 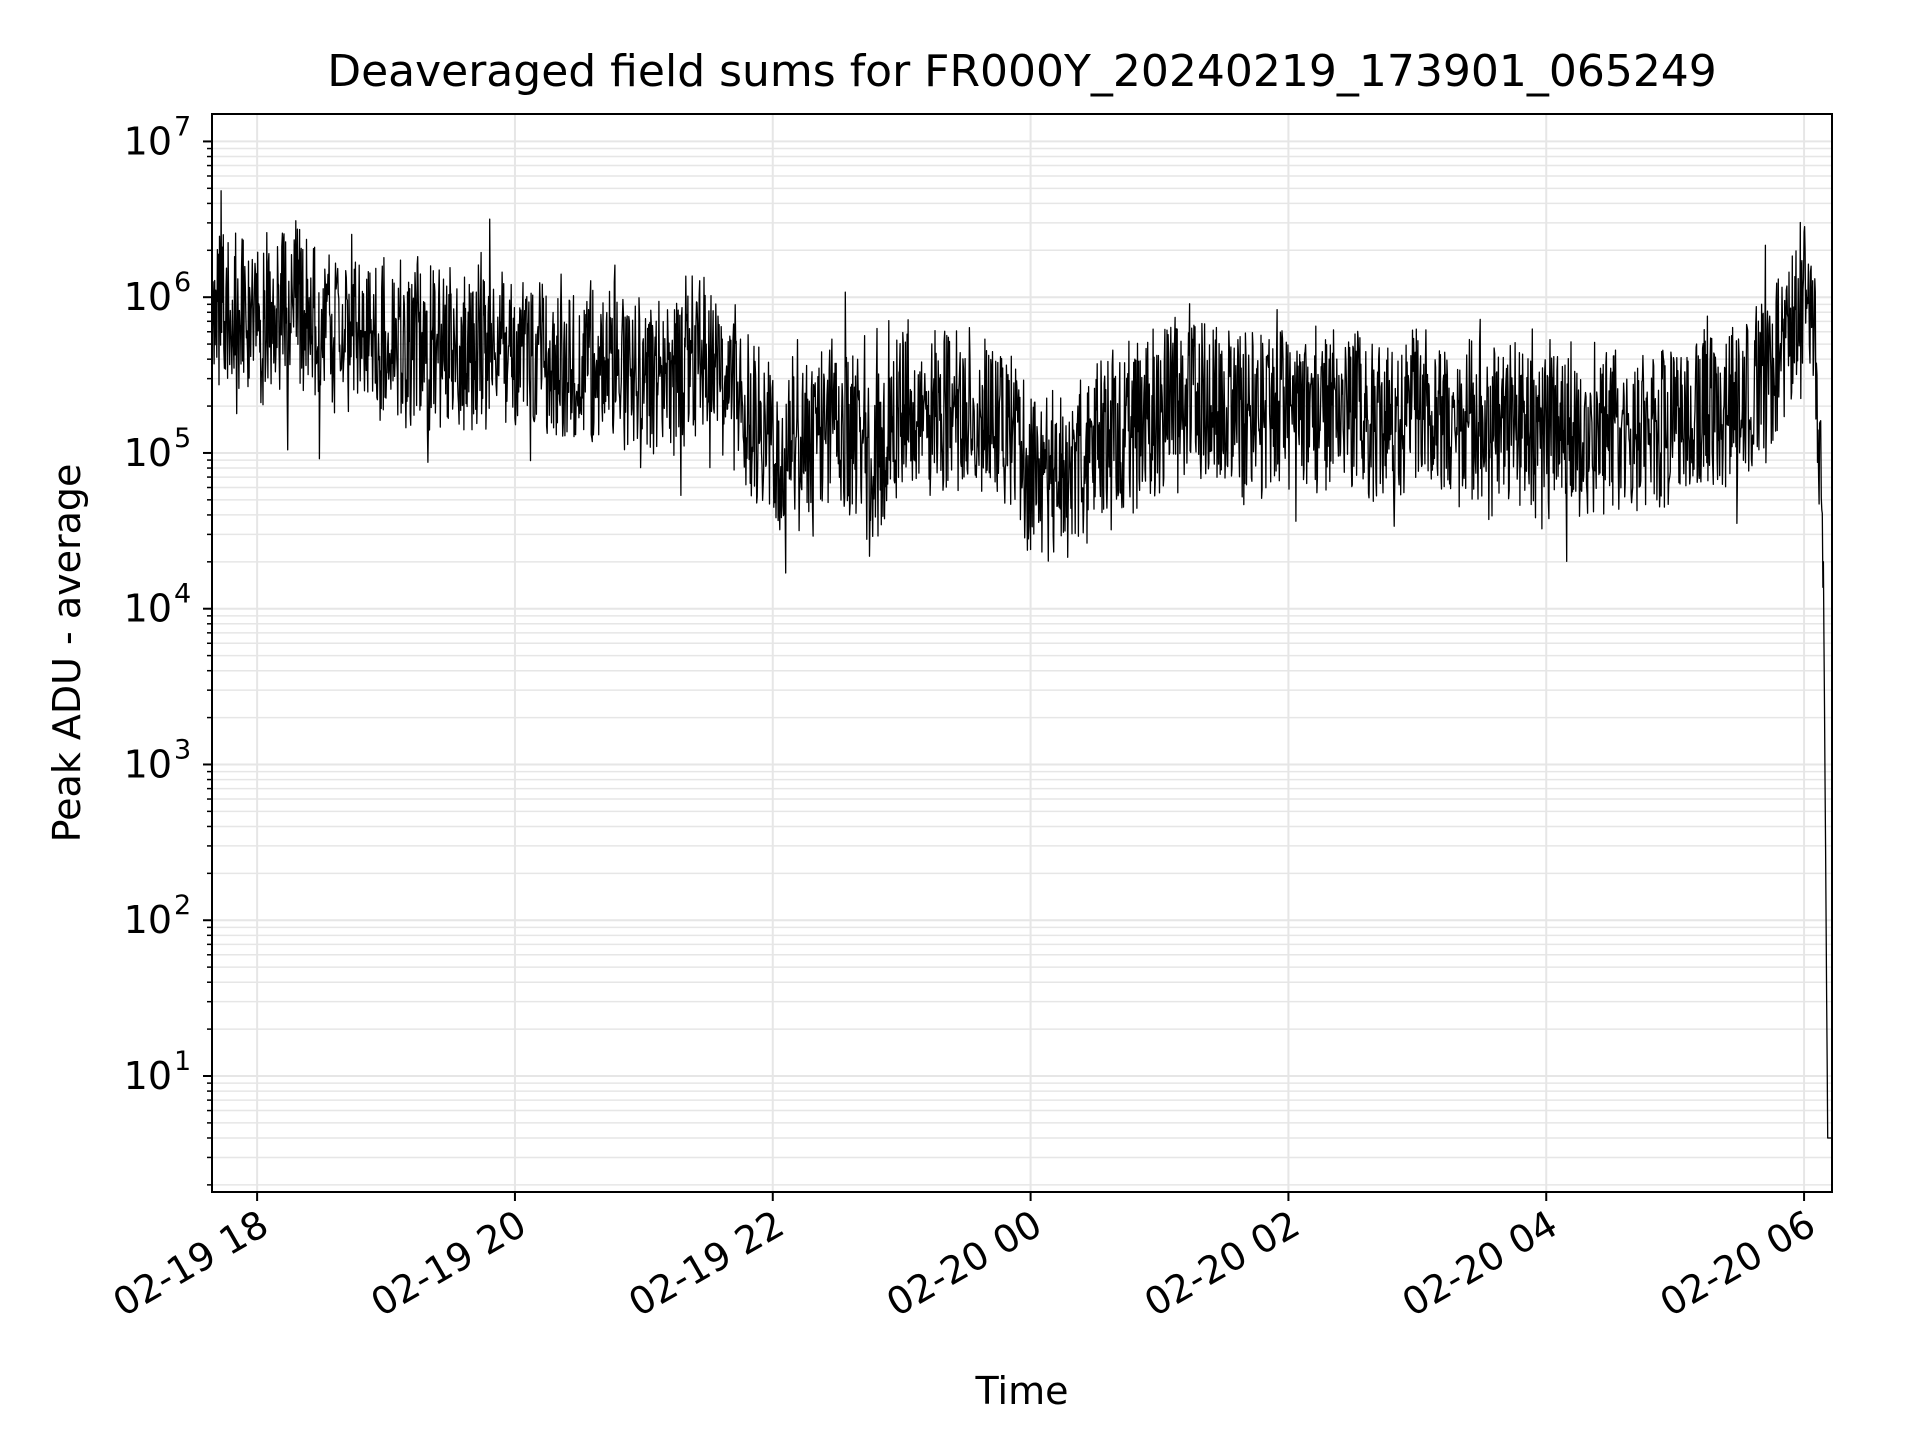 What do you see at coordinates (1022, 1391) in the screenshot?
I see `x-axis-label: Time` at bounding box center [1022, 1391].